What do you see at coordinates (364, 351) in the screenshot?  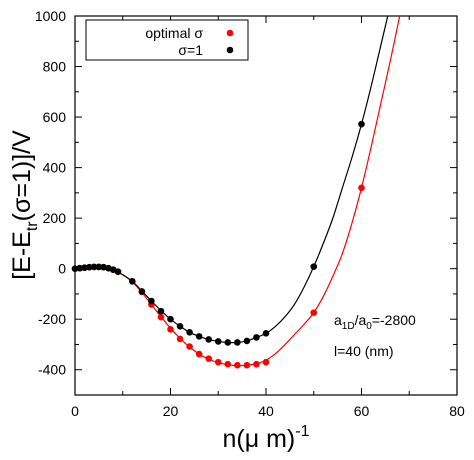 I see `annotation-length: l=40 (nm)` at bounding box center [364, 351].